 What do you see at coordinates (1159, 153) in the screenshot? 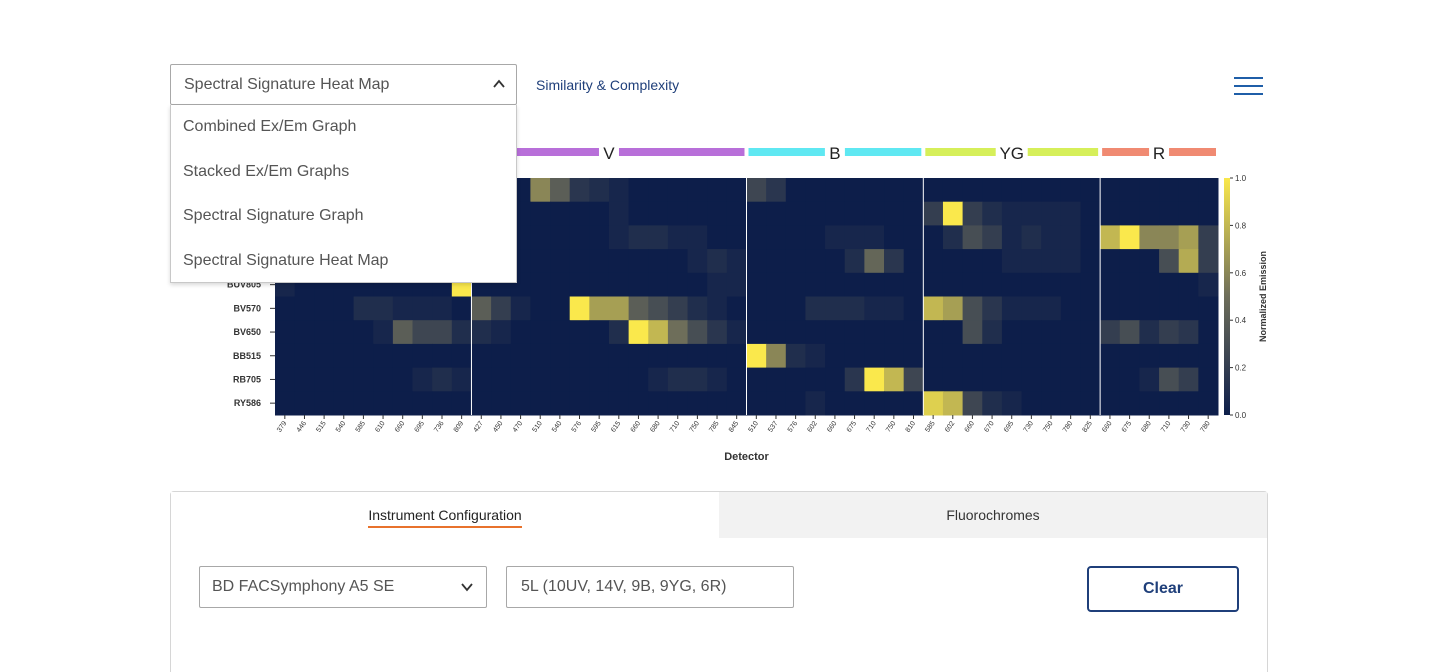
I see `laser-label: R` at bounding box center [1159, 153].